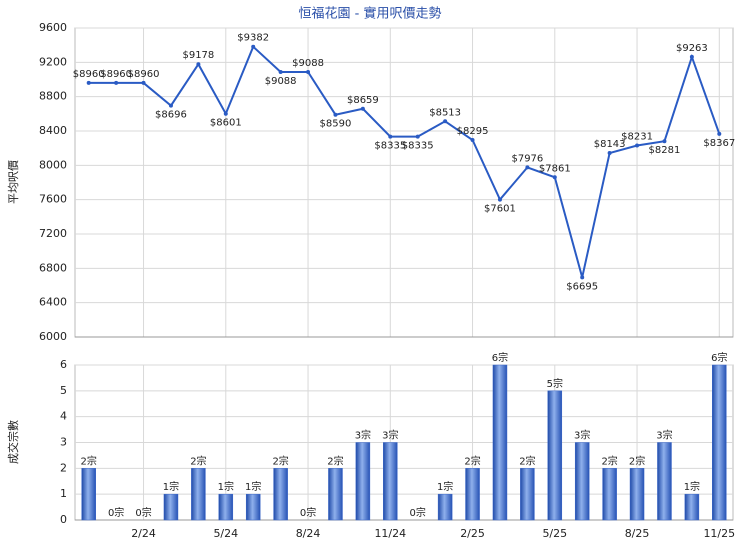 The image size is (740, 550). What do you see at coordinates (308, 533) in the screenshot?
I see `x-tick-label: 8/24` at bounding box center [308, 533].